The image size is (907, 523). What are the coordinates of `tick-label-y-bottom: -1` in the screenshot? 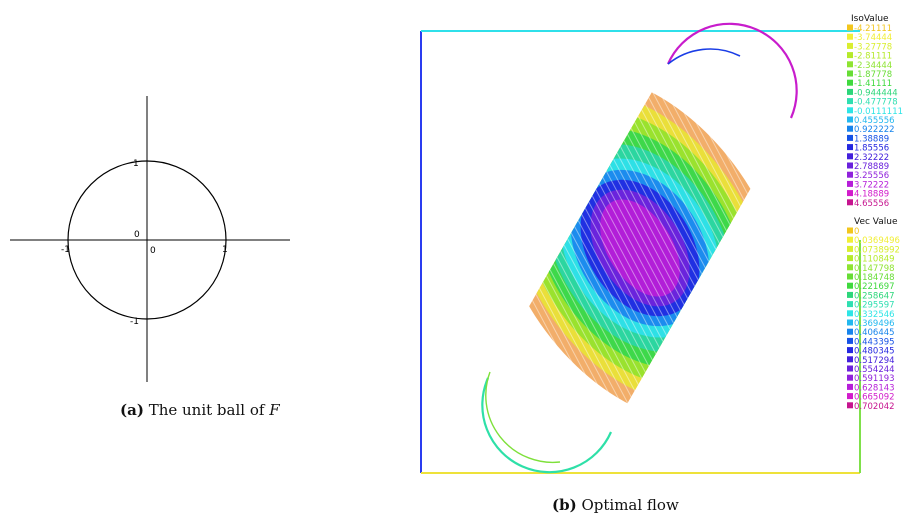 It's located at (134, 322).